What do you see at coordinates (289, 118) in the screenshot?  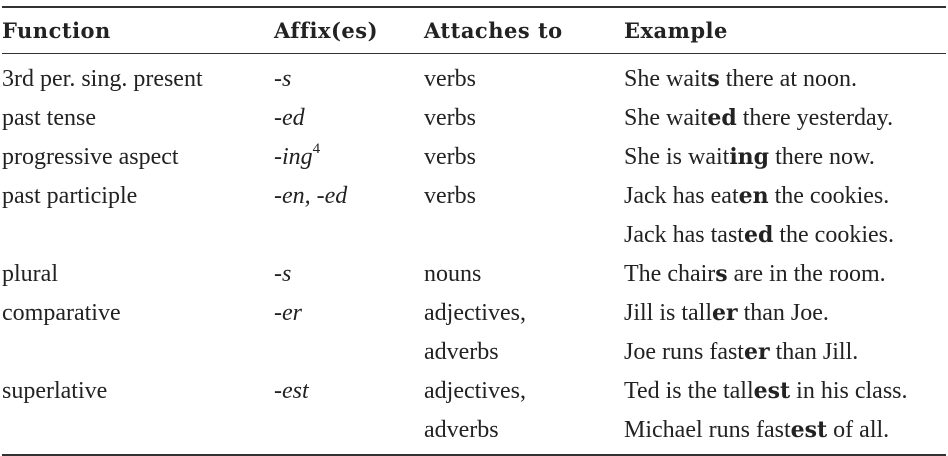 I see `affix-text: -ed` at bounding box center [289, 118].